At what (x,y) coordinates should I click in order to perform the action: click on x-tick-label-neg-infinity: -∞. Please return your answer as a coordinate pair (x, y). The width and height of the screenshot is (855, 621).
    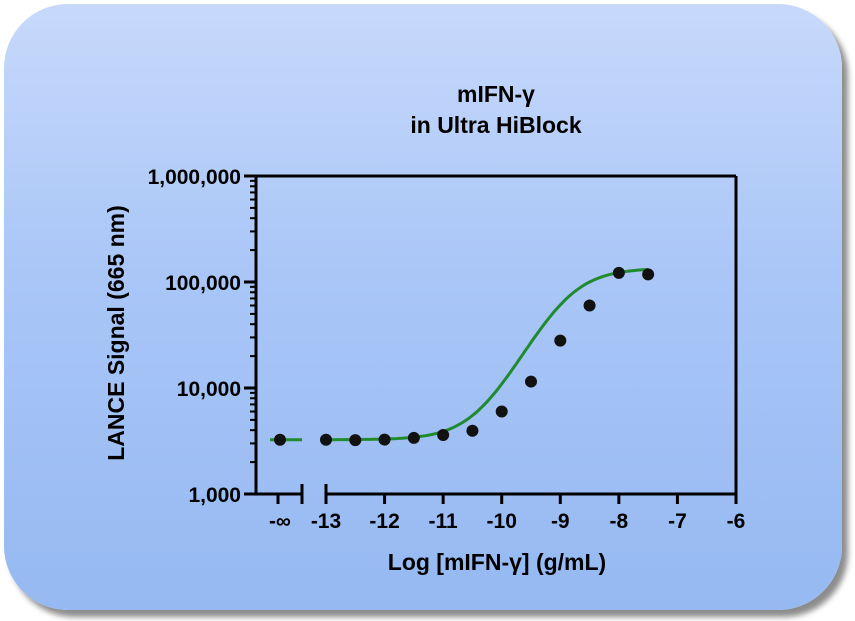
    Looking at the image, I should click on (280, 521).